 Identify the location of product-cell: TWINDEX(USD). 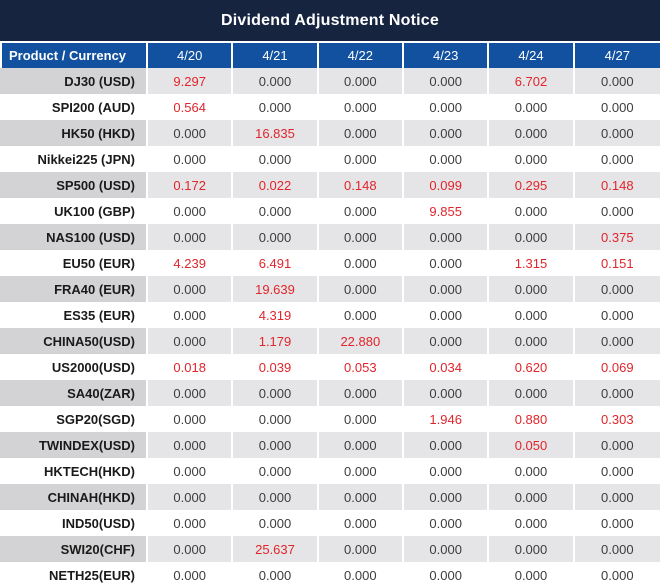
(74, 445).